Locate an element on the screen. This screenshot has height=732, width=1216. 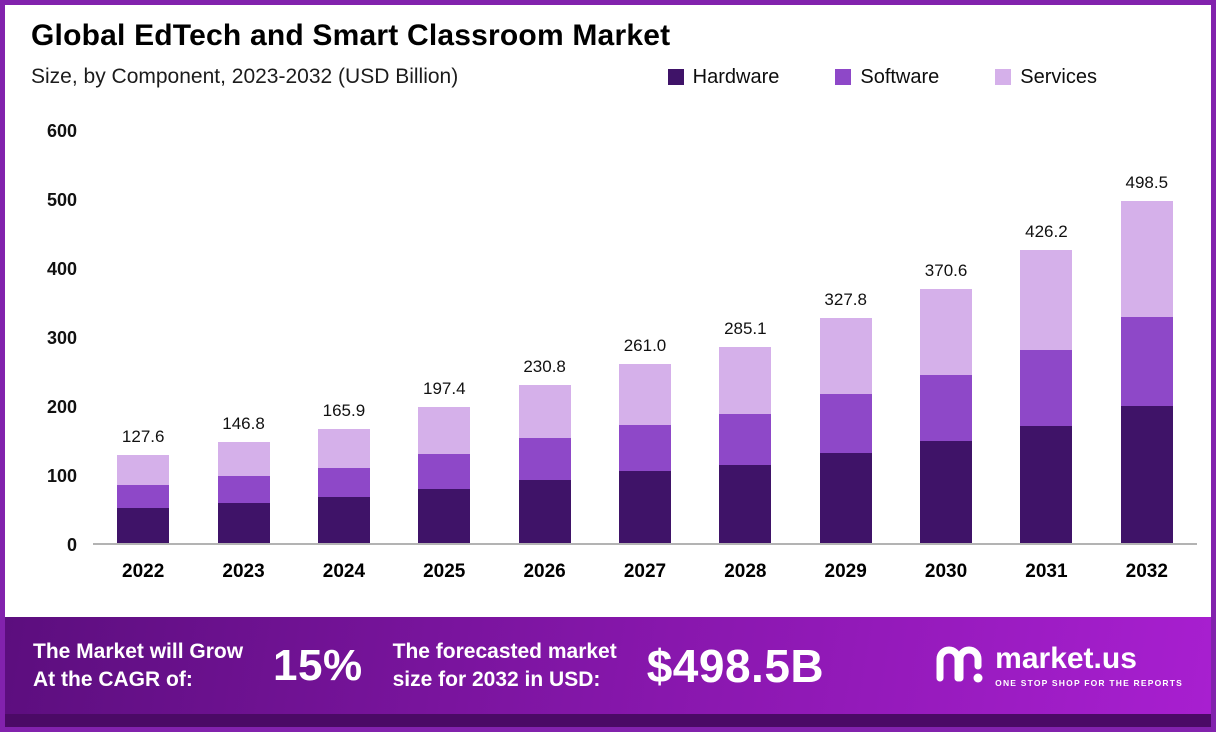
legend-item-software: Software is located at coordinates (887, 77).